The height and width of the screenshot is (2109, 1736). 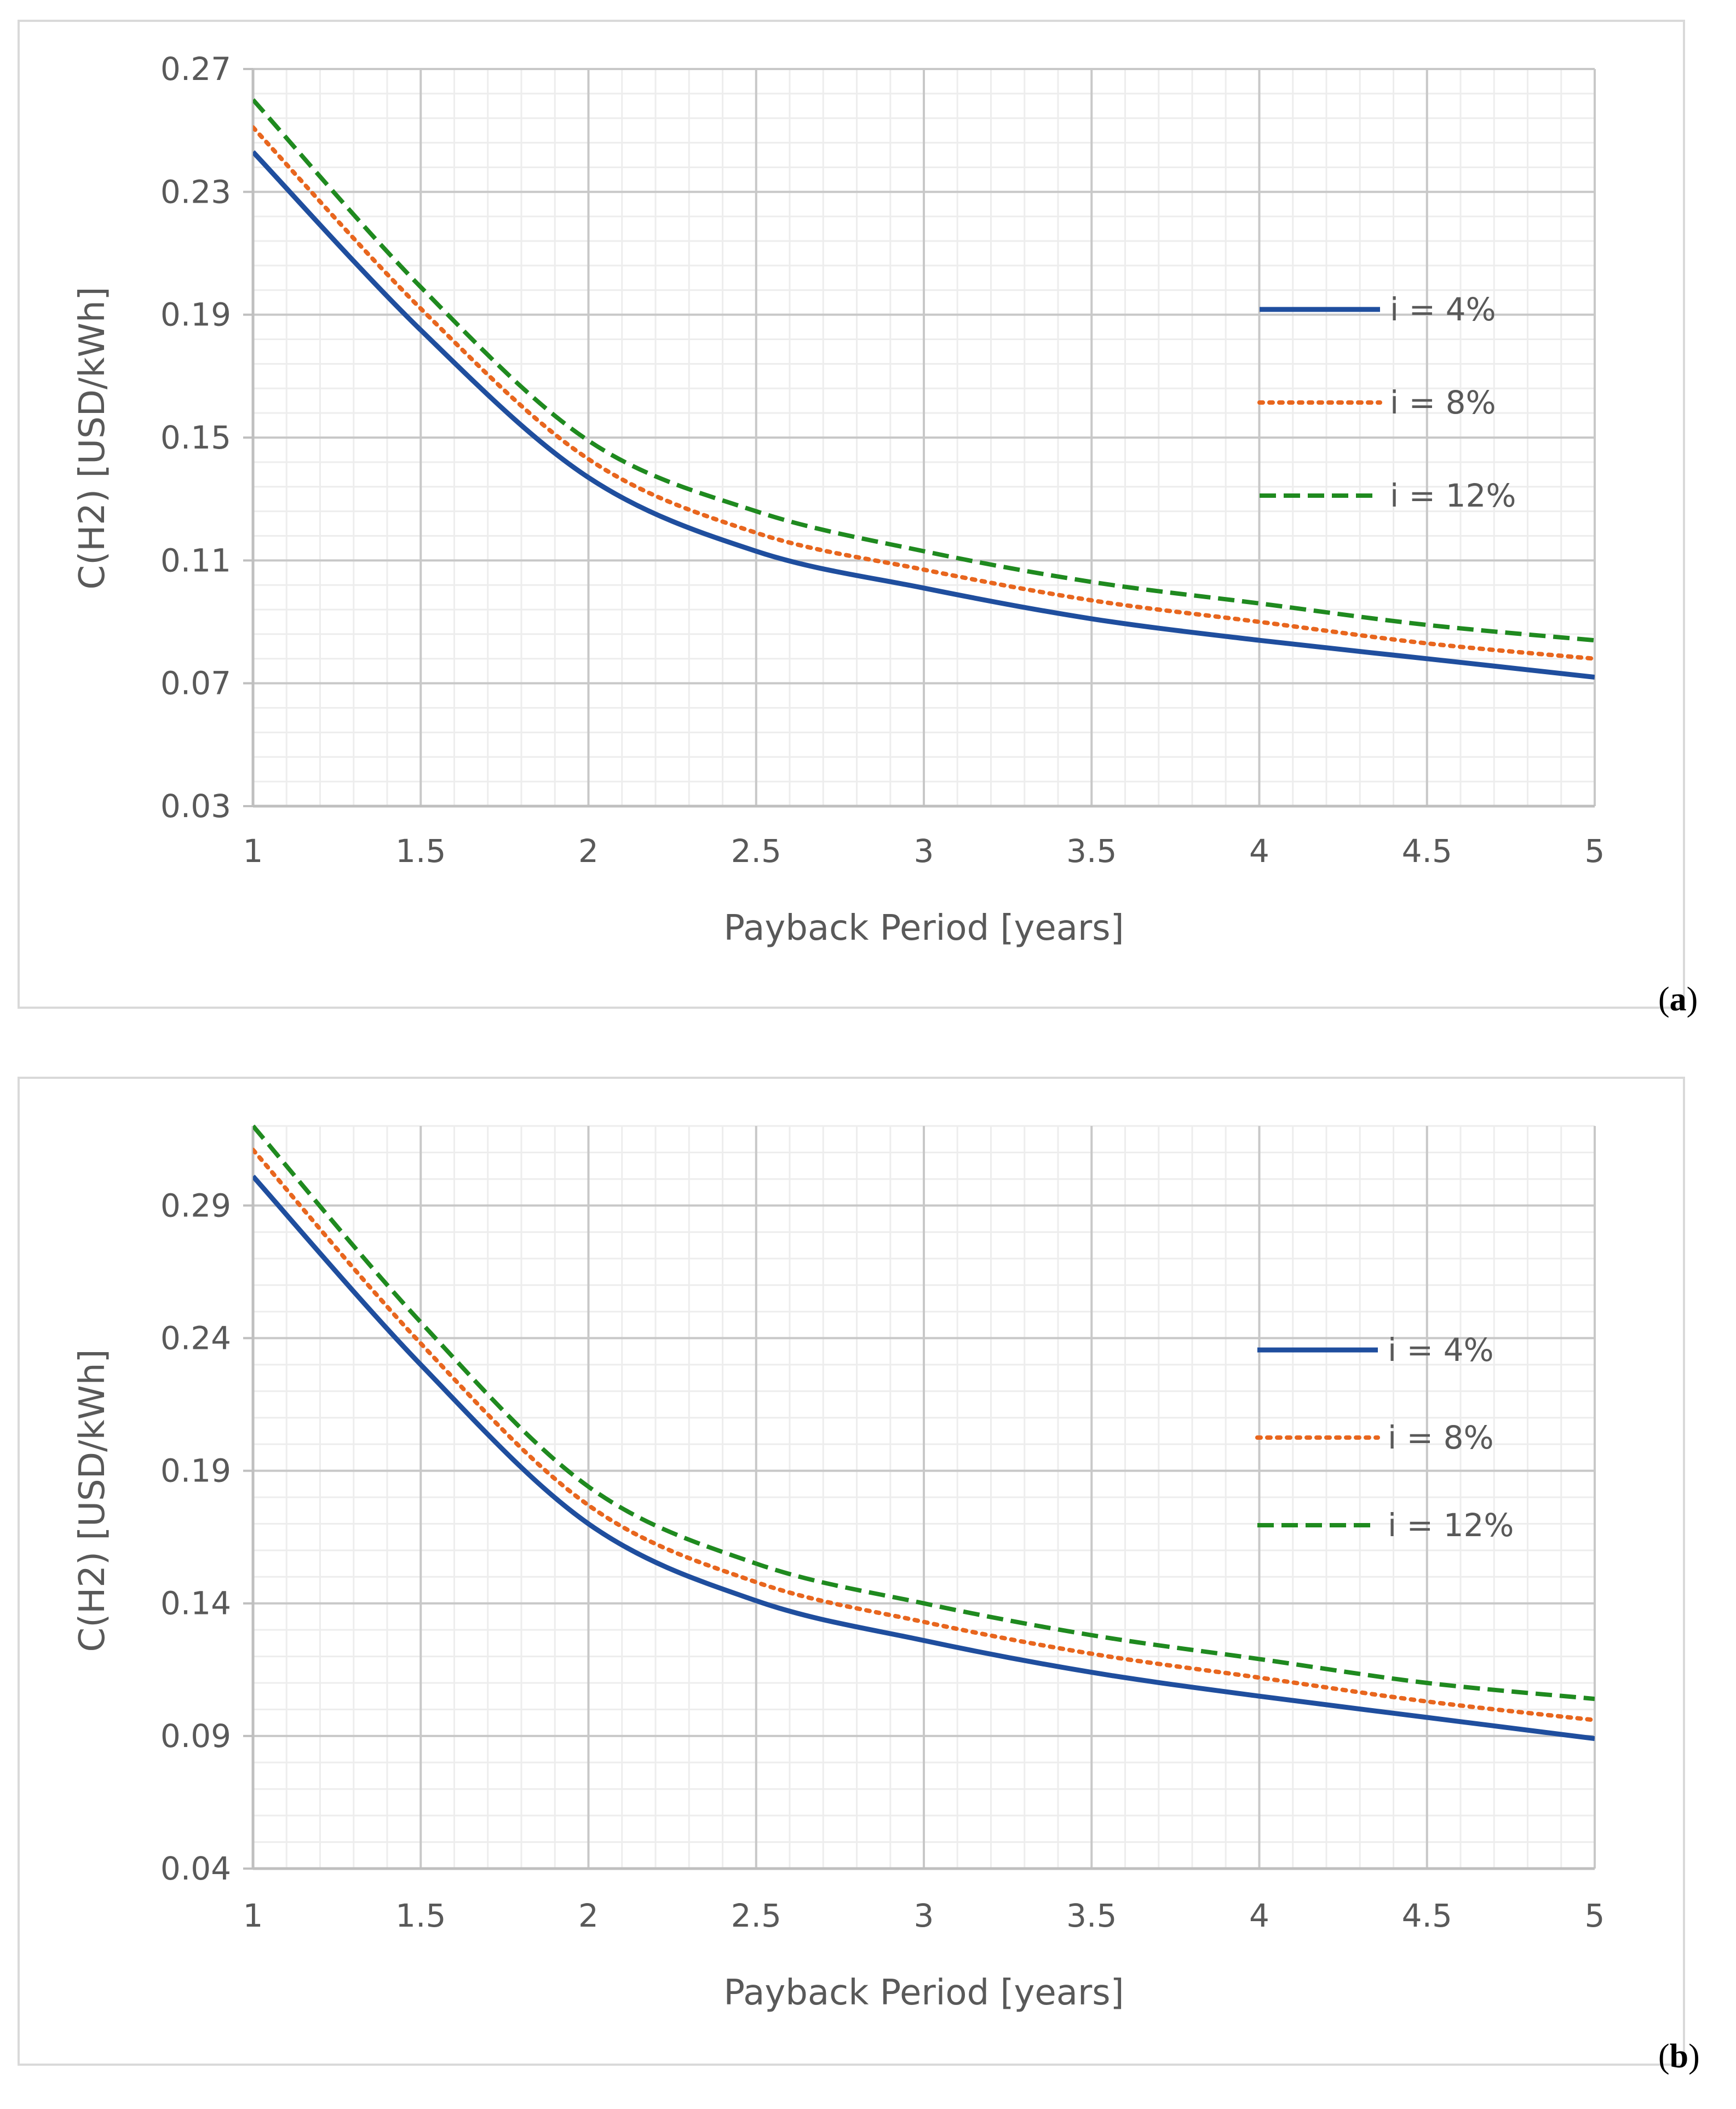 What do you see at coordinates (195, 437) in the screenshot?
I see `y-tick-label: 0.15` at bounding box center [195, 437].